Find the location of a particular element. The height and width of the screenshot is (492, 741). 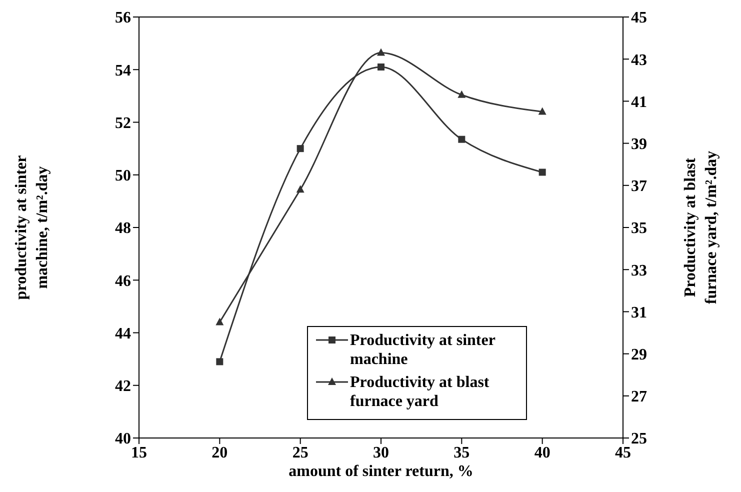

y-tick-label: 56 is located at coordinates (123, 18).